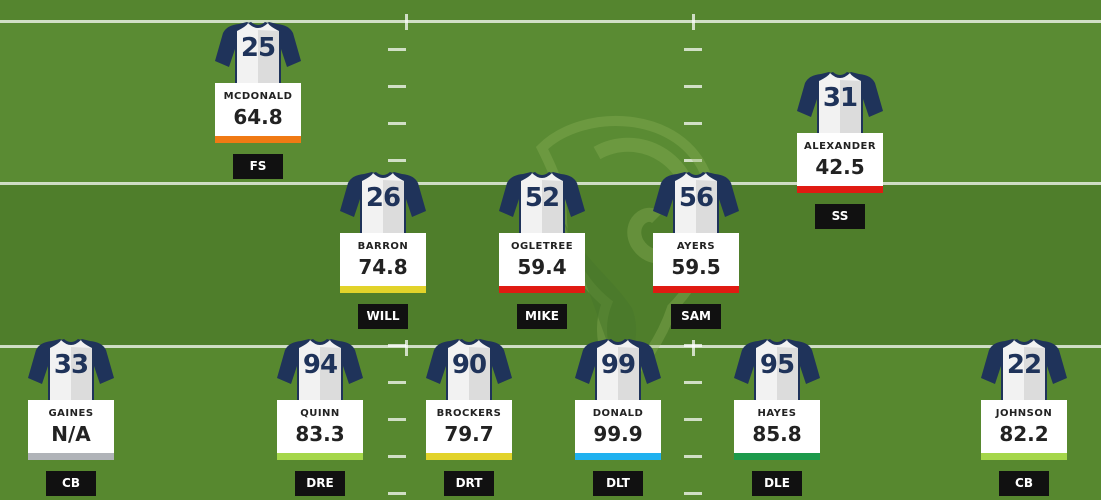 This screenshot has width=1101, height=500. What do you see at coordinates (258, 48) in the screenshot?
I see `jersey-number: 25` at bounding box center [258, 48].